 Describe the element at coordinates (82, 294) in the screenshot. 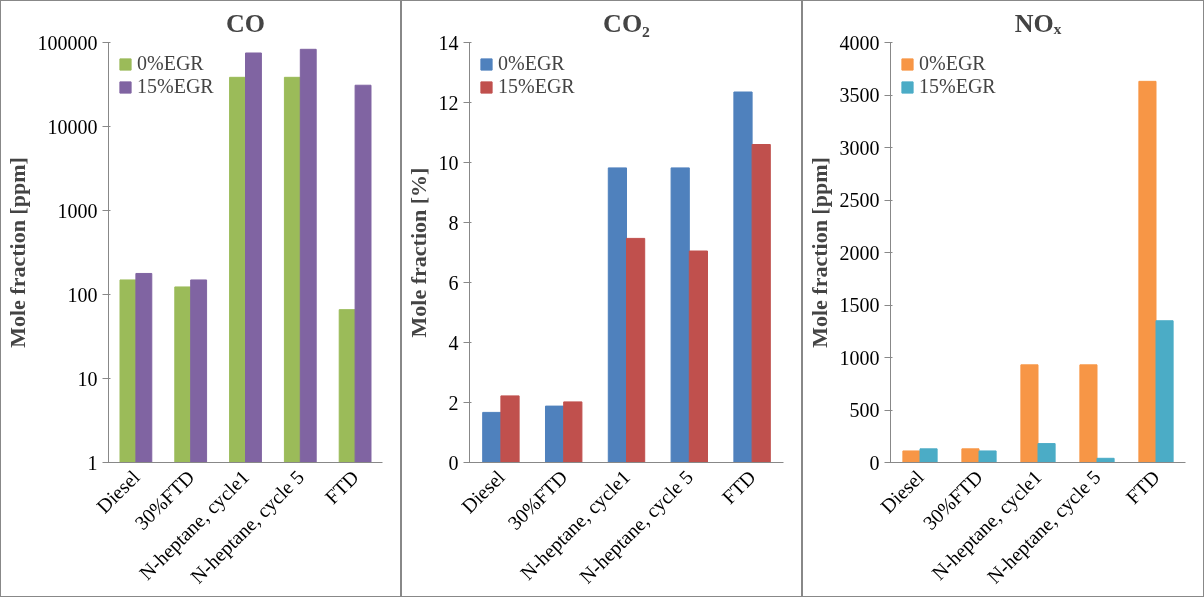

I see `y-tick-label: 100` at that location.